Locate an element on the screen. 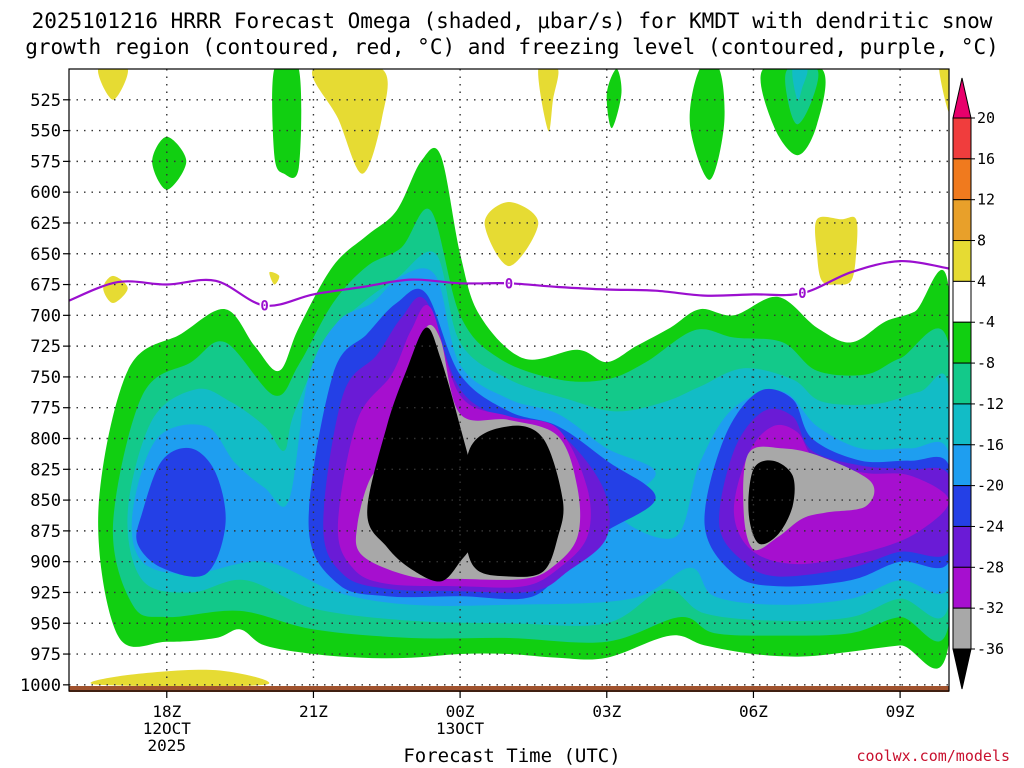 Image resolution: width=1024 pixels, height=768 pixels. colorbar-label-10: -24 is located at coordinates (990, 526).